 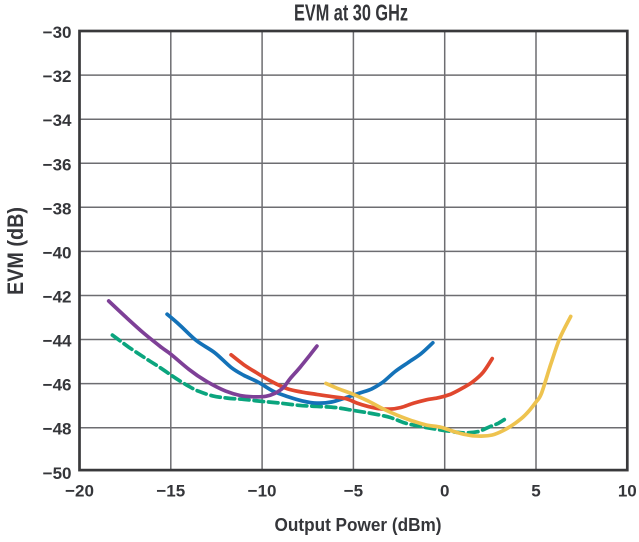 What do you see at coordinates (57, 32) in the screenshot?
I see `svg-text: −30` at bounding box center [57, 32].